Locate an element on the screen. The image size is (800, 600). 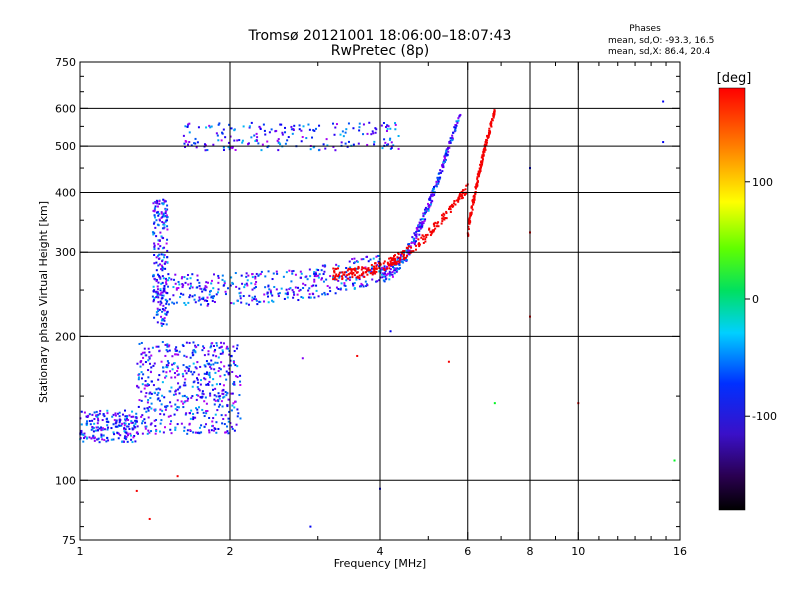
y-tick-label: 500 is located at coordinates (65, 146).